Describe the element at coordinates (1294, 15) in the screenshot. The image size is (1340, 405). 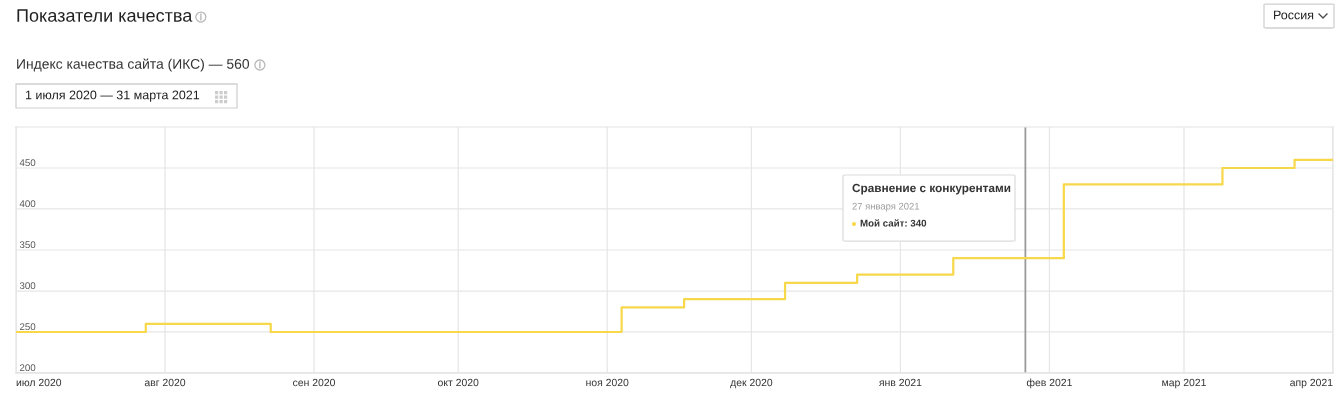
I see `text: Россия` at that location.